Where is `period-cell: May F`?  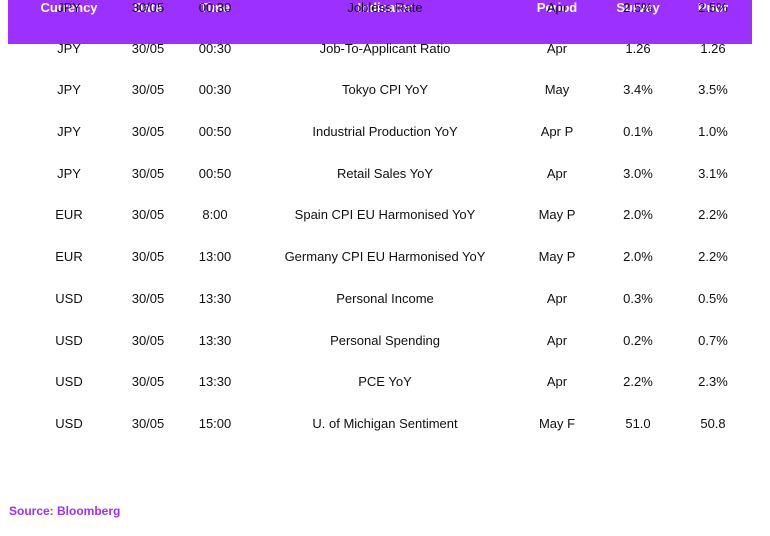
period-cell: May F is located at coordinates (557, 423).